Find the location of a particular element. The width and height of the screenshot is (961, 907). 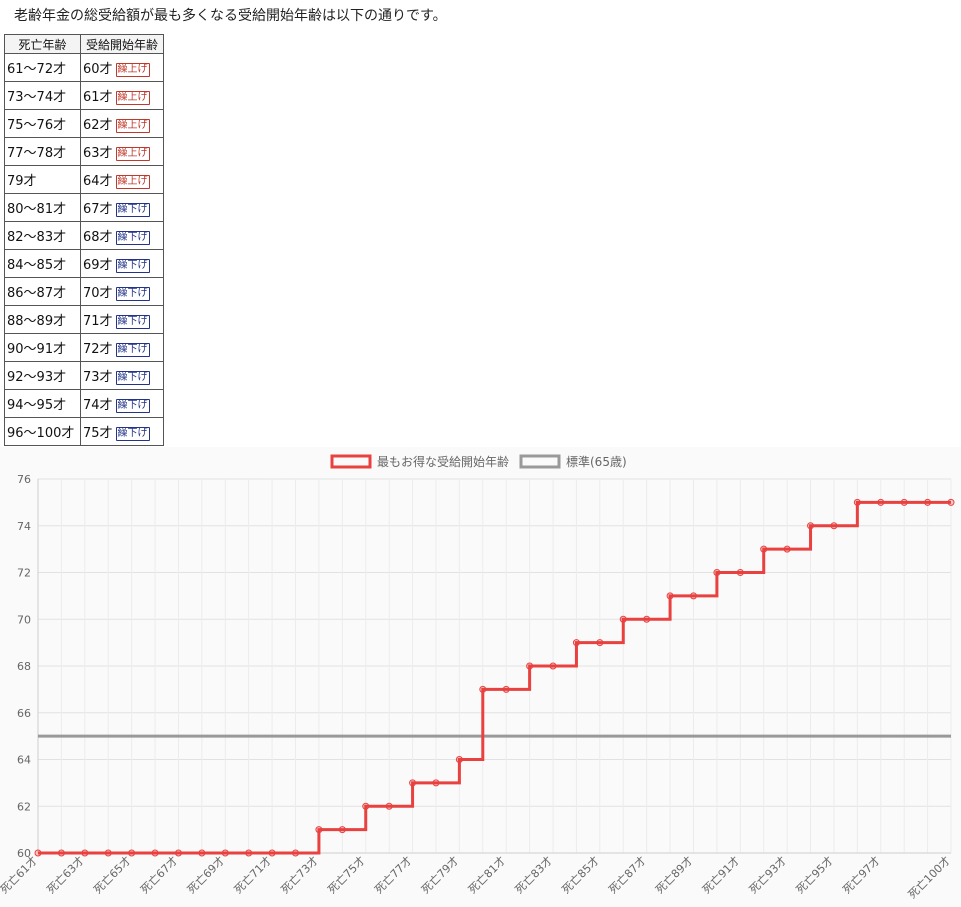

x-tick-label: 死亡93才 is located at coordinates (767, 874).